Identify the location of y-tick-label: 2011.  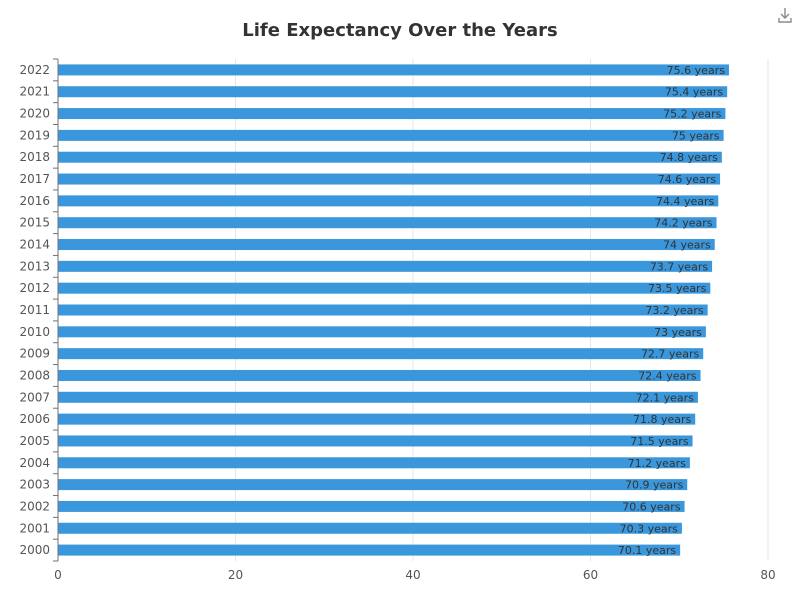
(34, 310).